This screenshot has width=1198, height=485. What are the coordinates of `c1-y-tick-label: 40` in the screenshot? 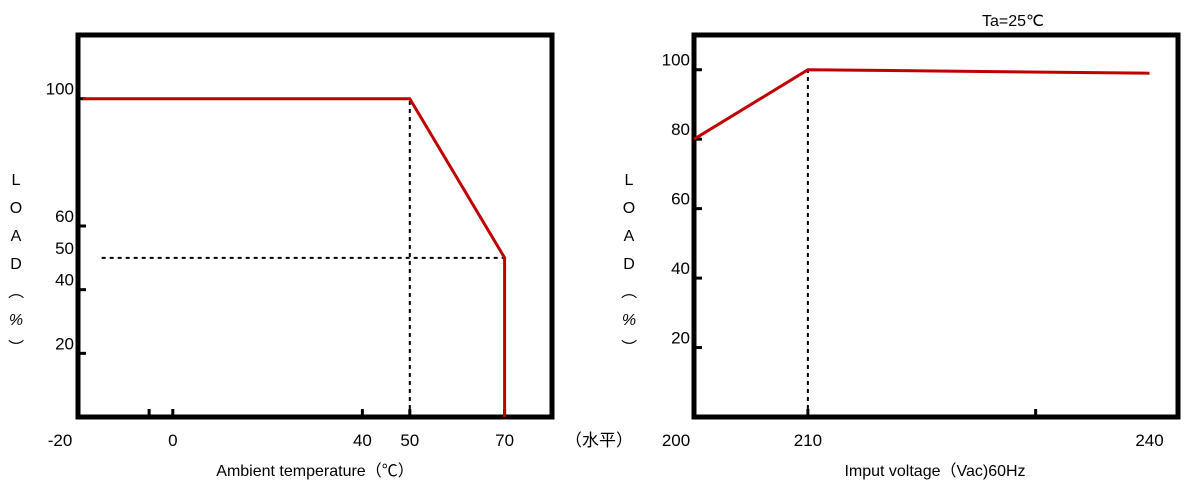 It's located at (64, 280).